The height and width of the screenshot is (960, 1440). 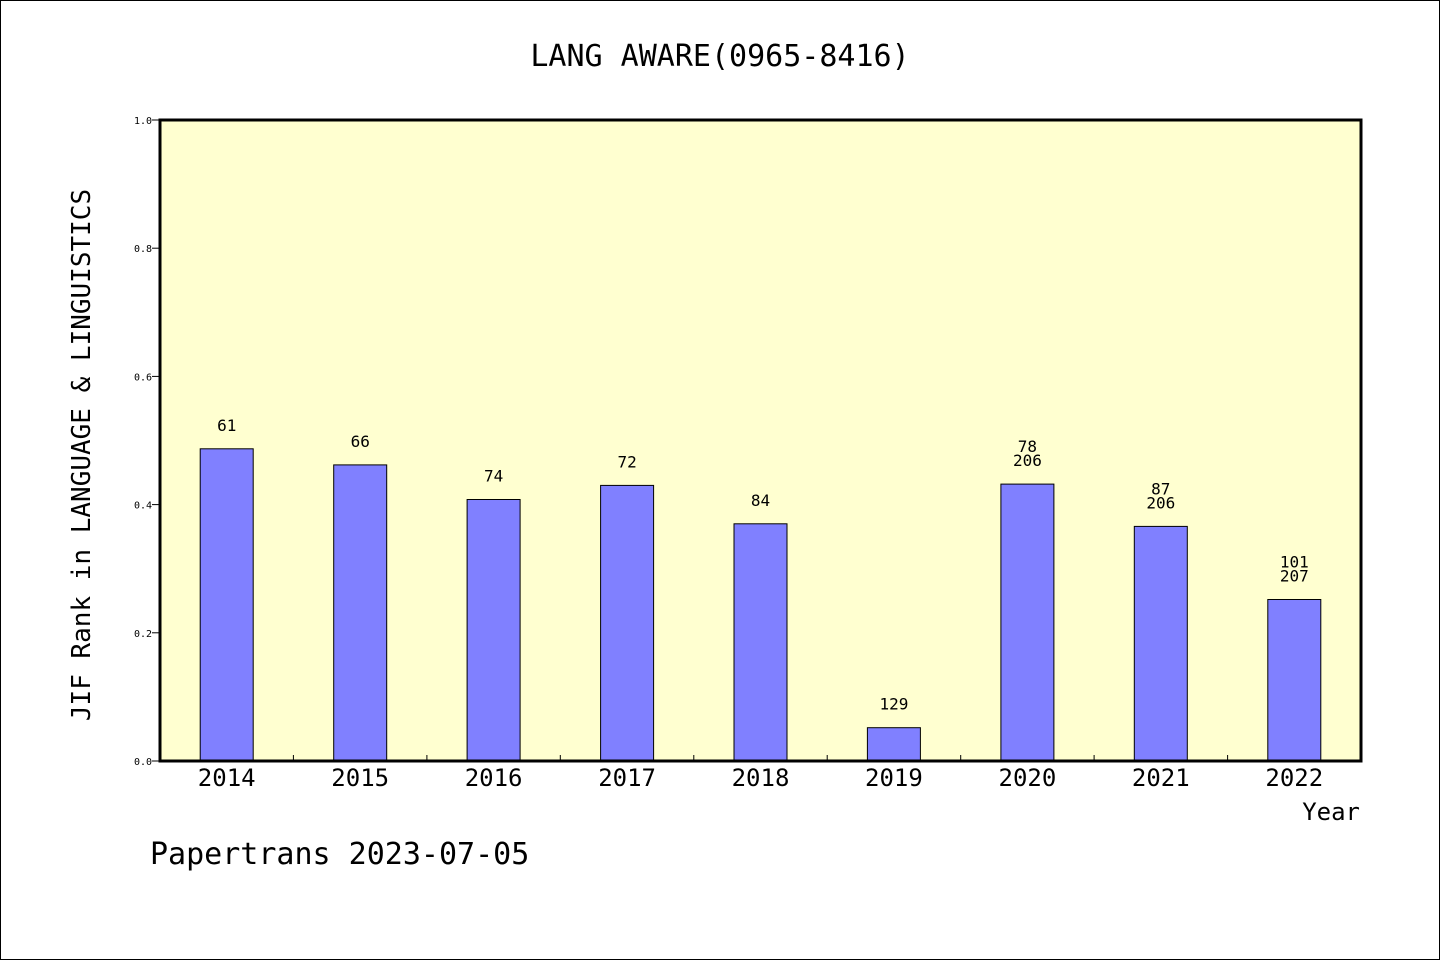 I want to click on x-tick-label-2021: 2021, so click(x=1161, y=778).